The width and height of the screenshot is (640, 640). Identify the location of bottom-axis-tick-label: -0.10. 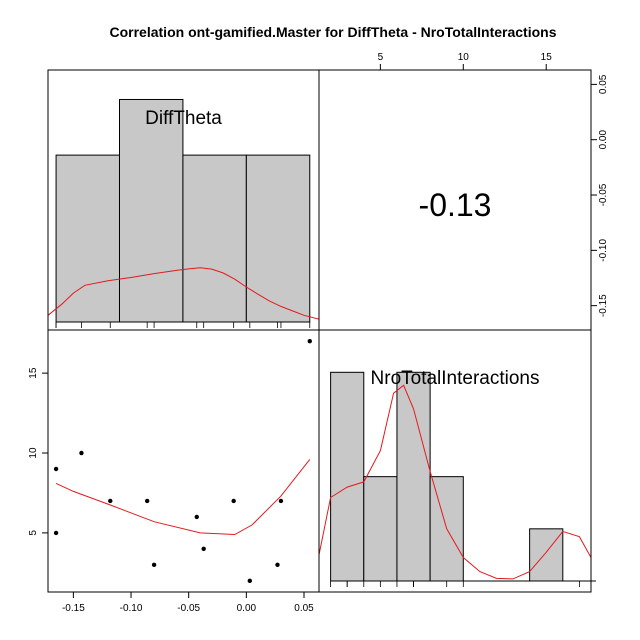
(131, 608).